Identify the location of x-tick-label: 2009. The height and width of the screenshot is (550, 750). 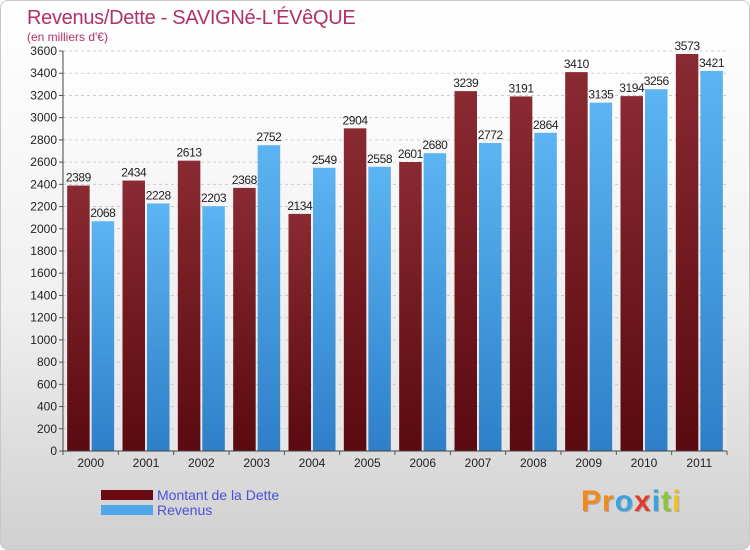
(588, 463).